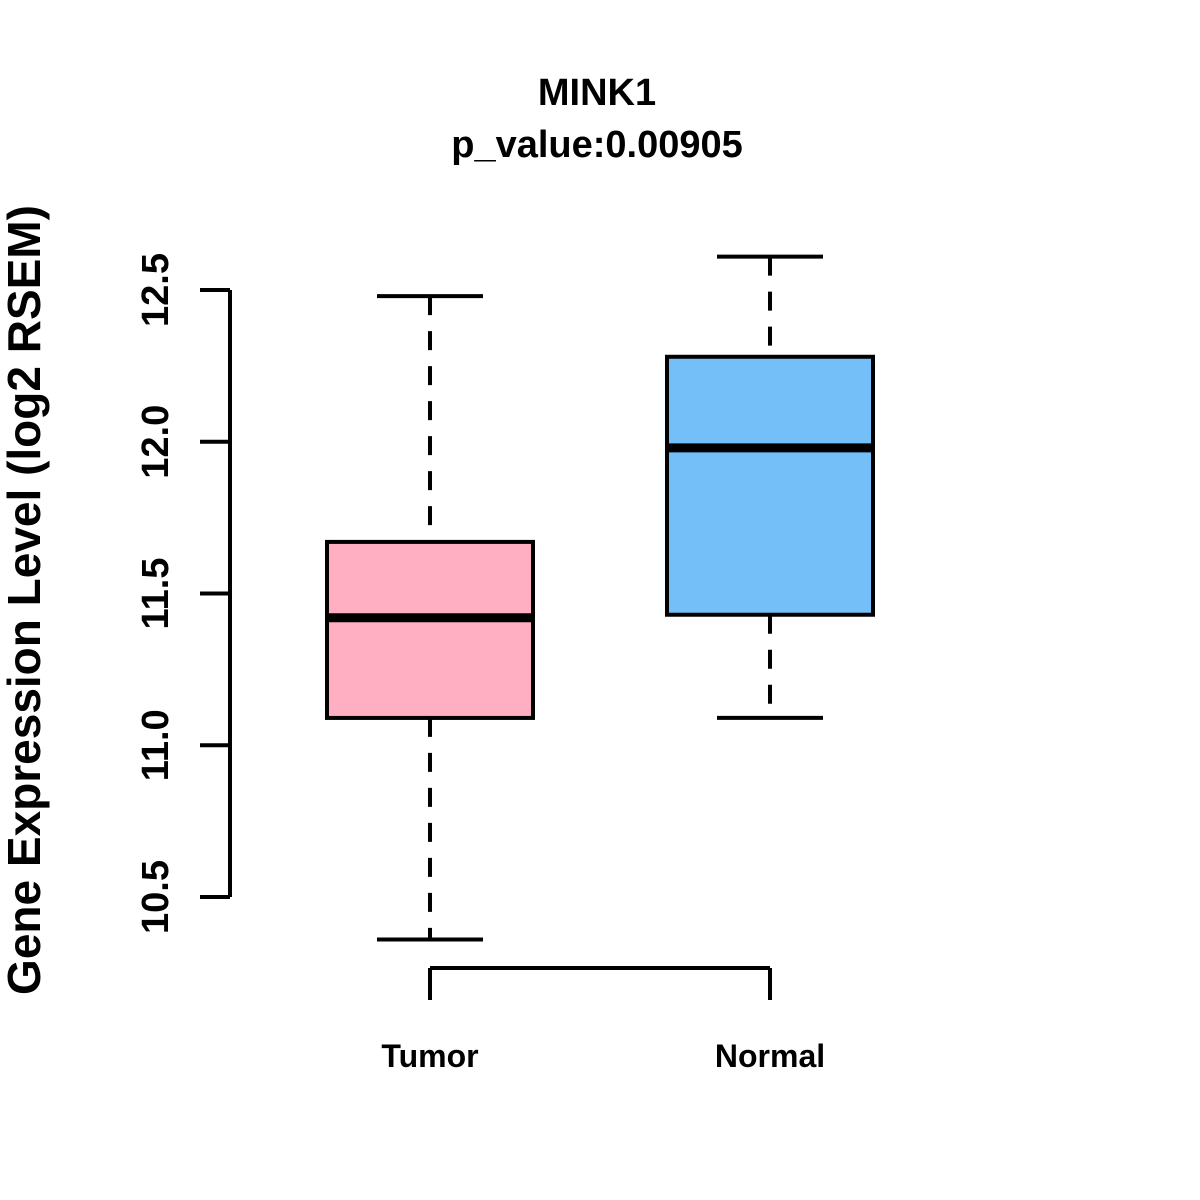 The height and width of the screenshot is (1200, 1200). Describe the element at coordinates (770, 1056) in the screenshot. I see `normal-x-label: Normal` at that location.